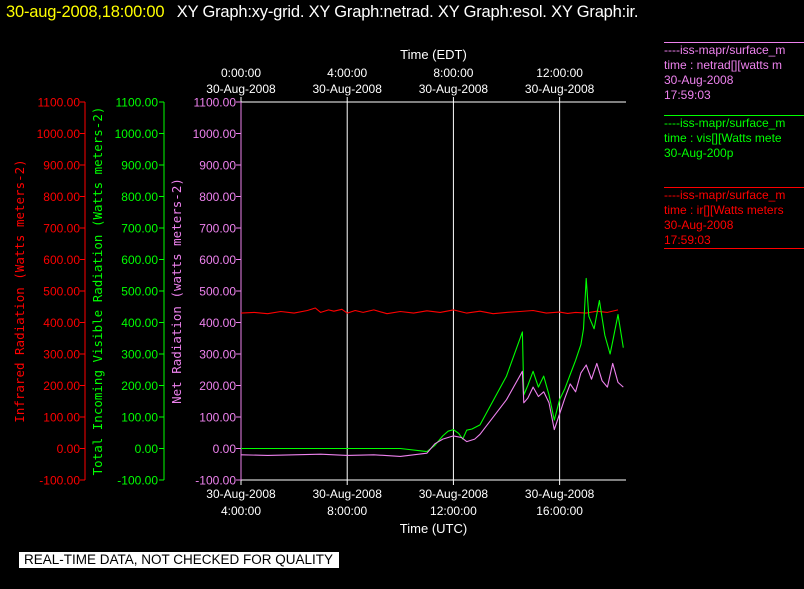 This screenshot has width=804, height=589. What do you see at coordinates (139, 197) in the screenshot?
I see `vis-axis-tick-label: 800.00` at bounding box center [139, 197].